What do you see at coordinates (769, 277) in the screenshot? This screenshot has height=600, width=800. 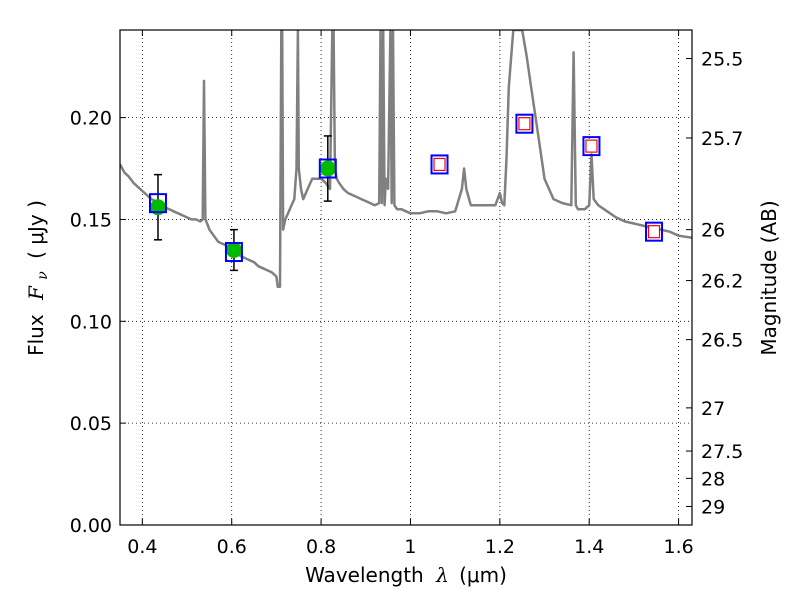 I see `right-axis-label: Magnitude (AB)` at bounding box center [769, 277].